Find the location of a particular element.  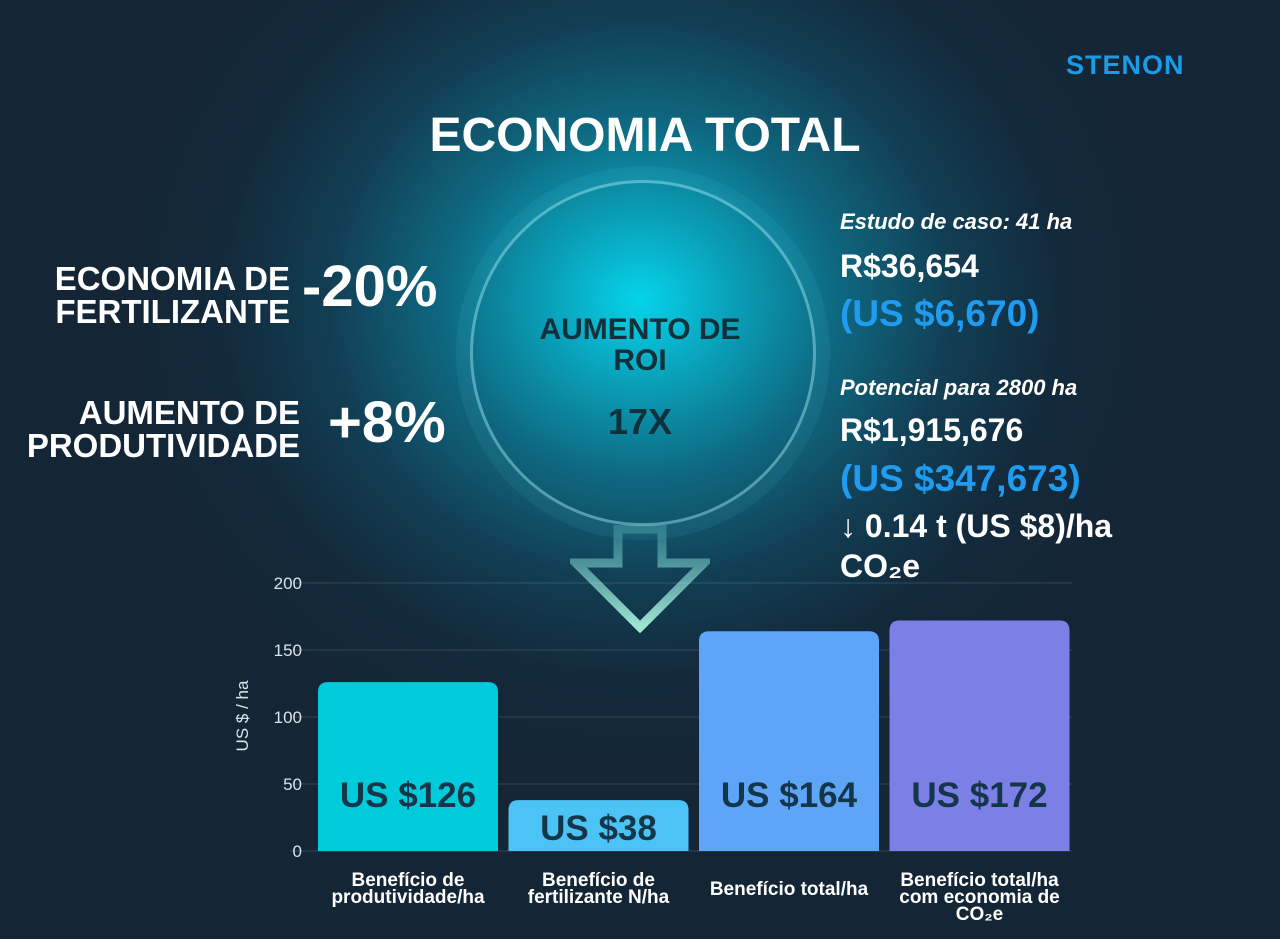

potential-usd: (US $347,673) is located at coordinates (960, 478).